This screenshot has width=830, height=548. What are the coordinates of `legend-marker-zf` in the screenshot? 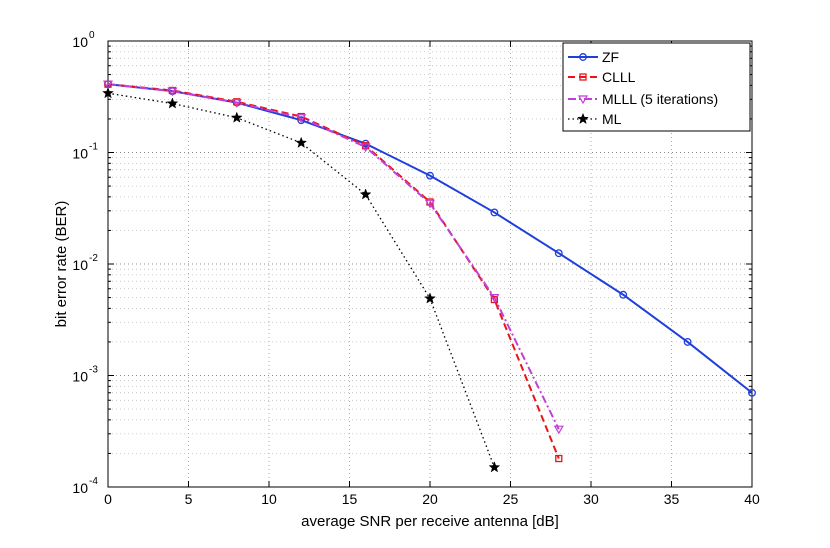 It's located at (583, 57).